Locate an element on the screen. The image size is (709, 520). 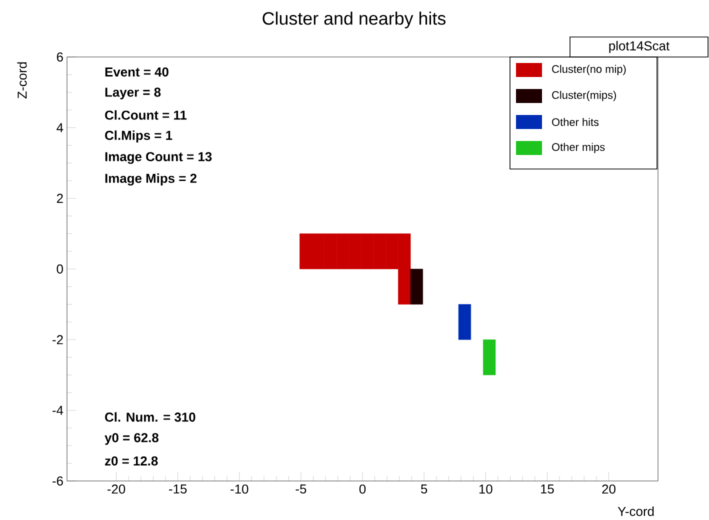
x-tick-label: 20 is located at coordinates (609, 489).